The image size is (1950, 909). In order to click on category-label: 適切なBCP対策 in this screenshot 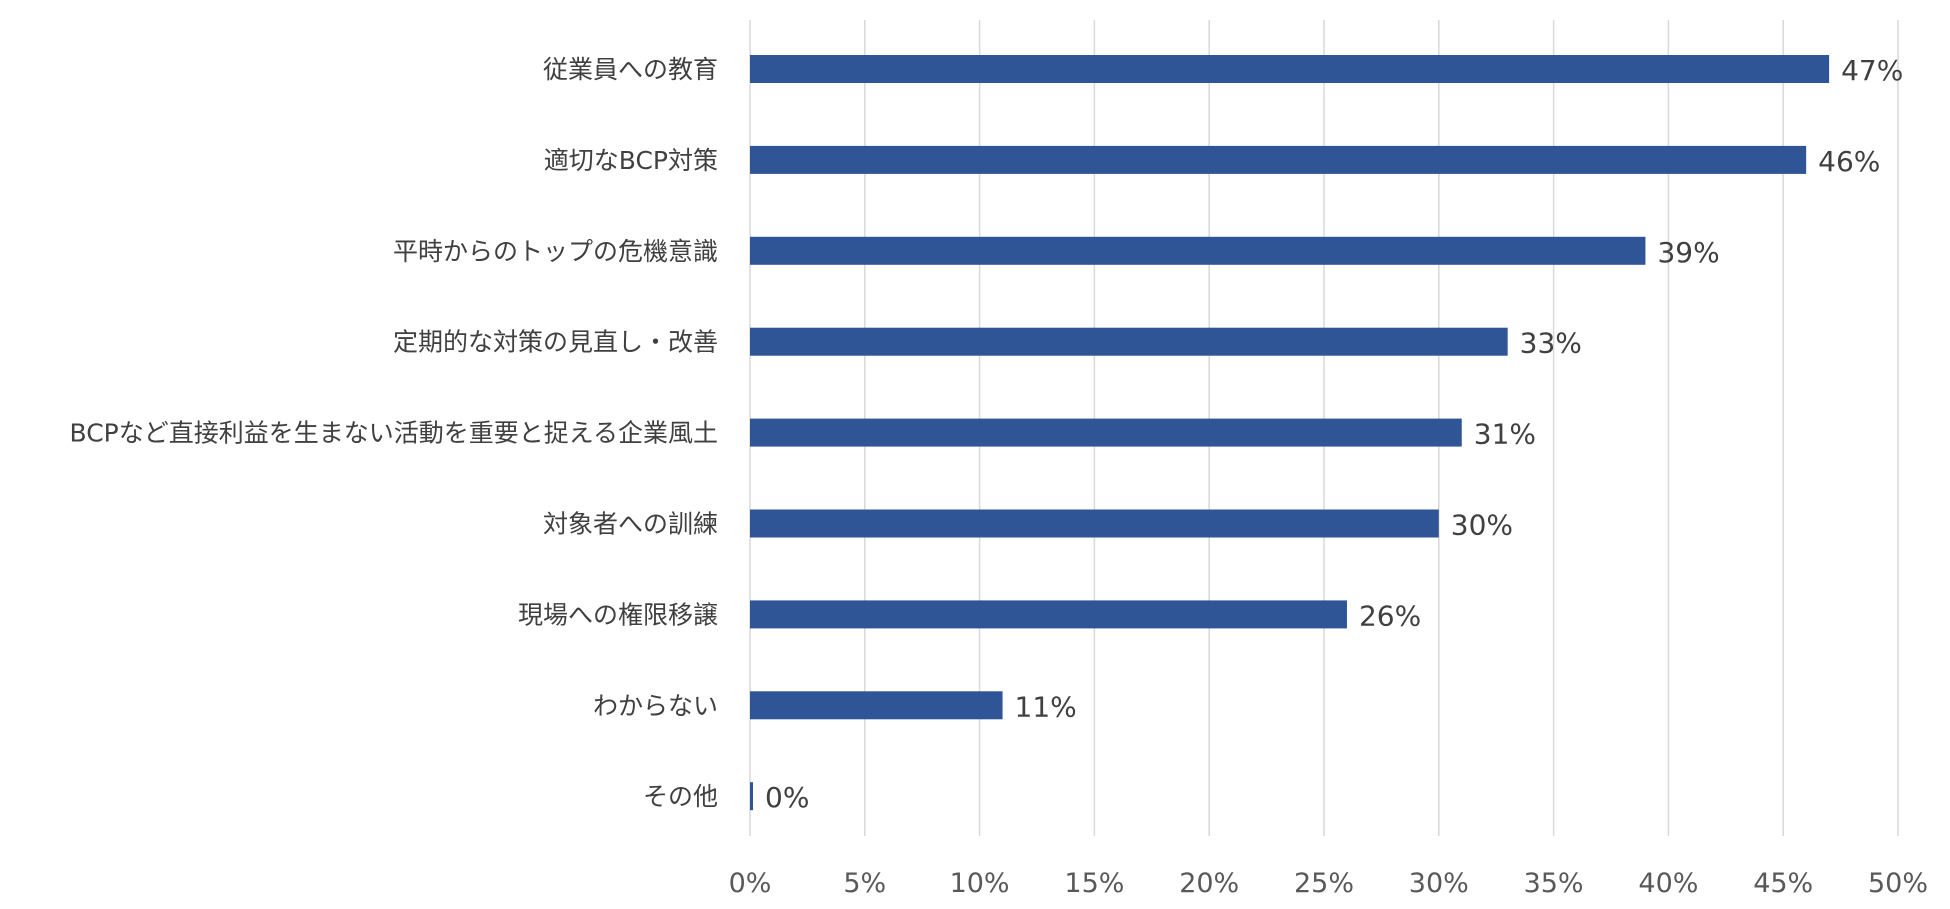, I will do `click(631, 160)`.